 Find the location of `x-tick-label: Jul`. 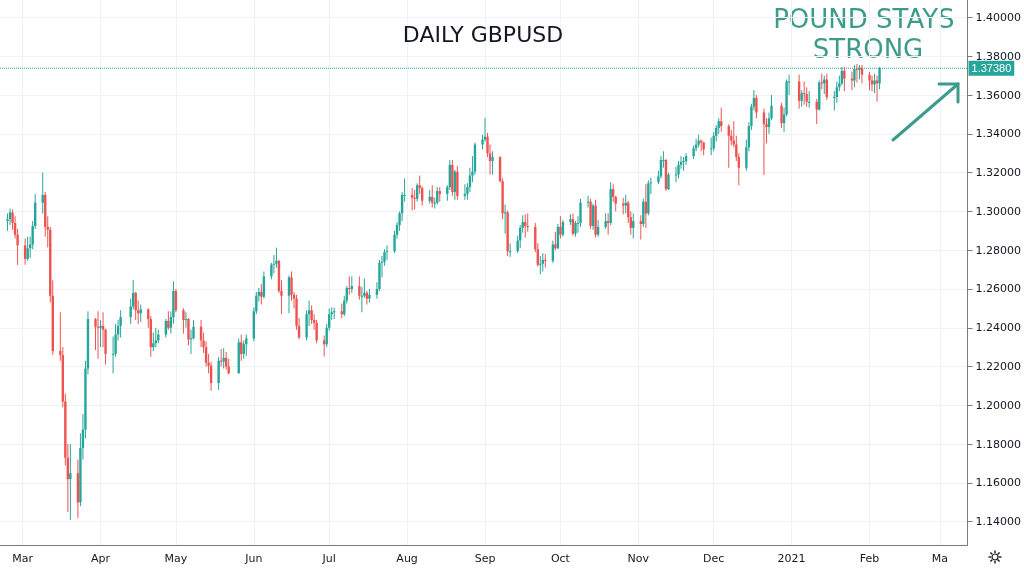

x-tick-label: Jul is located at coordinates (328, 558).